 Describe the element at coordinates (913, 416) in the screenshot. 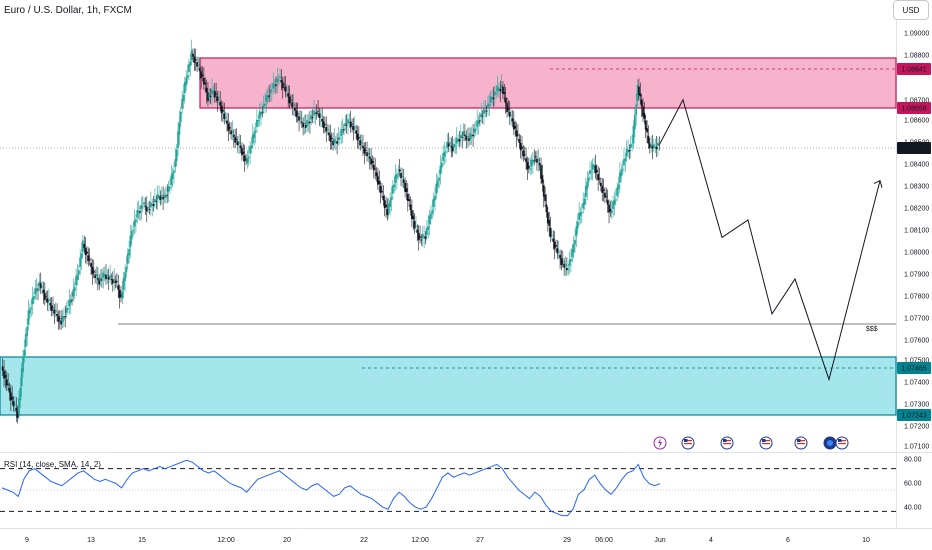

I see `demand-lower-price-tag: 1.07243` at that location.